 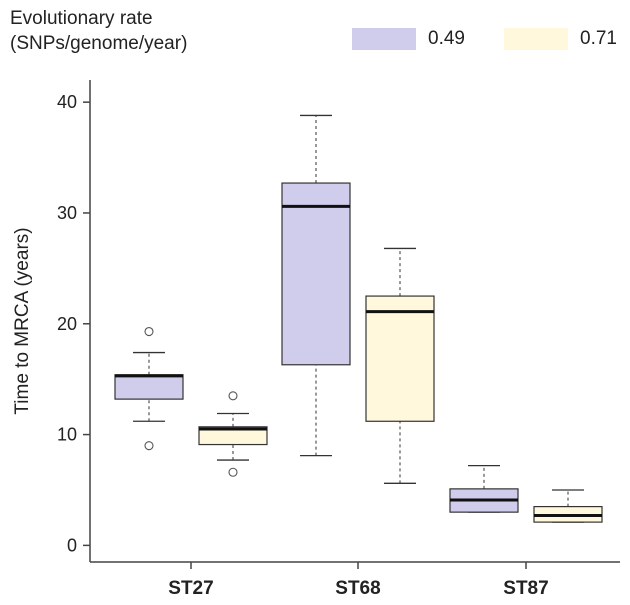 What do you see at coordinates (446, 38) in the screenshot?
I see `legend-label-series-1: 0.49` at bounding box center [446, 38].